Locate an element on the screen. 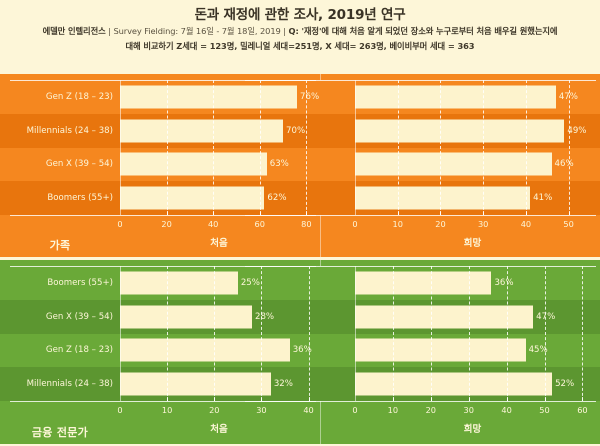 Image resolution: width=600 pixels, height=446 pixels. axis-tick-label: 0 is located at coordinates (120, 224).